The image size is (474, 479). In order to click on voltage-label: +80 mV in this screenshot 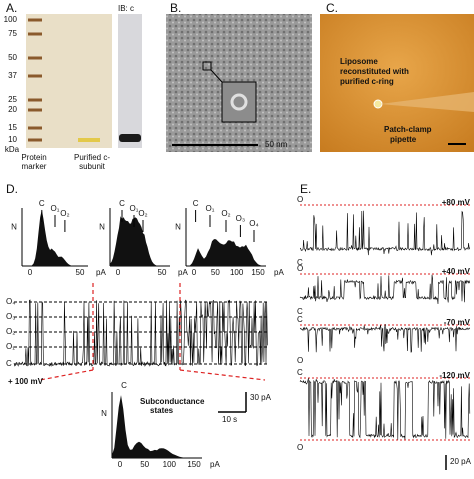, I will do `click(456, 202)`.